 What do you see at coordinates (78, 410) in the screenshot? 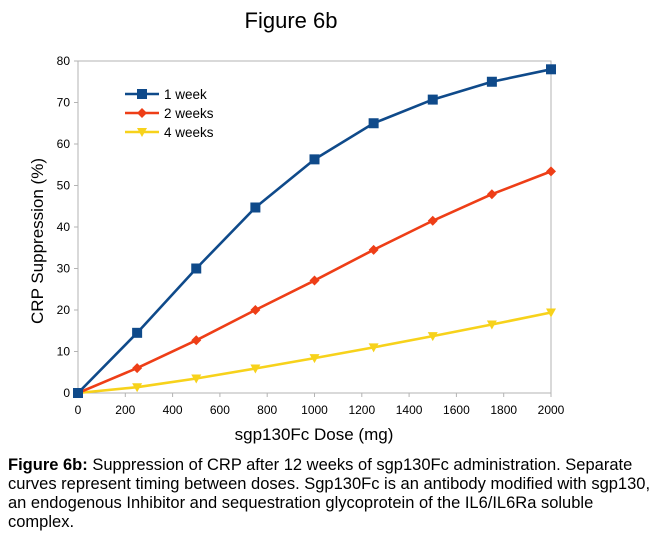
I see `x-tick-label: 0` at bounding box center [78, 410].